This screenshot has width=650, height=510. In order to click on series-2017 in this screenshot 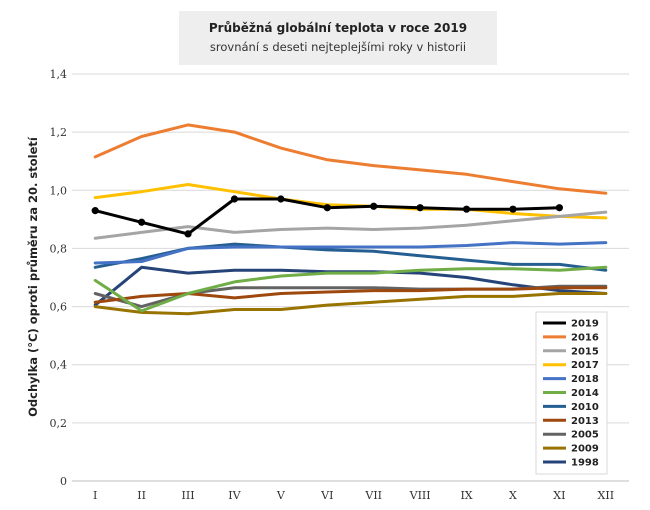, I will do `click(350, 201)`.